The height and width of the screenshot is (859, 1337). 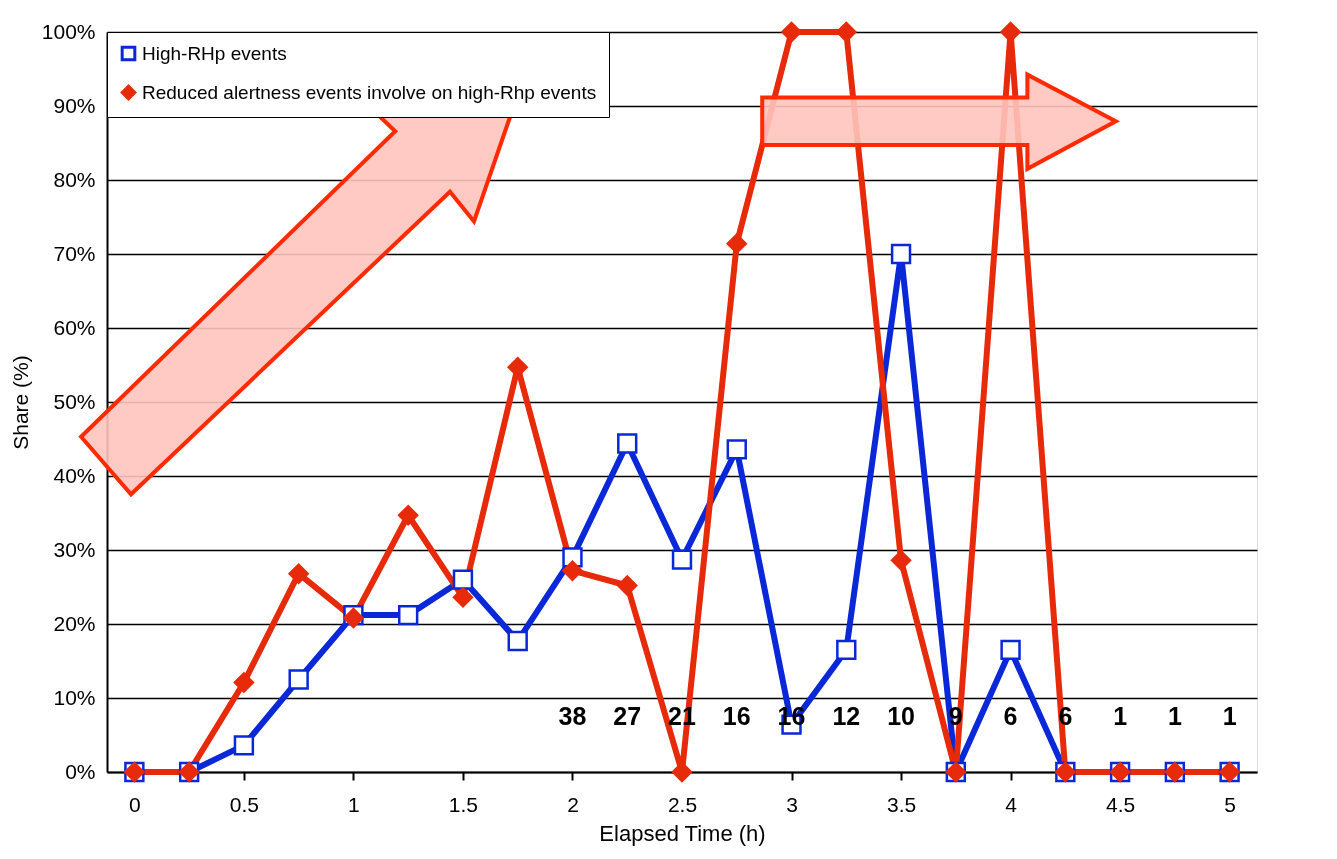 What do you see at coordinates (1011, 804) in the screenshot?
I see `x-tick-label: 4` at bounding box center [1011, 804].